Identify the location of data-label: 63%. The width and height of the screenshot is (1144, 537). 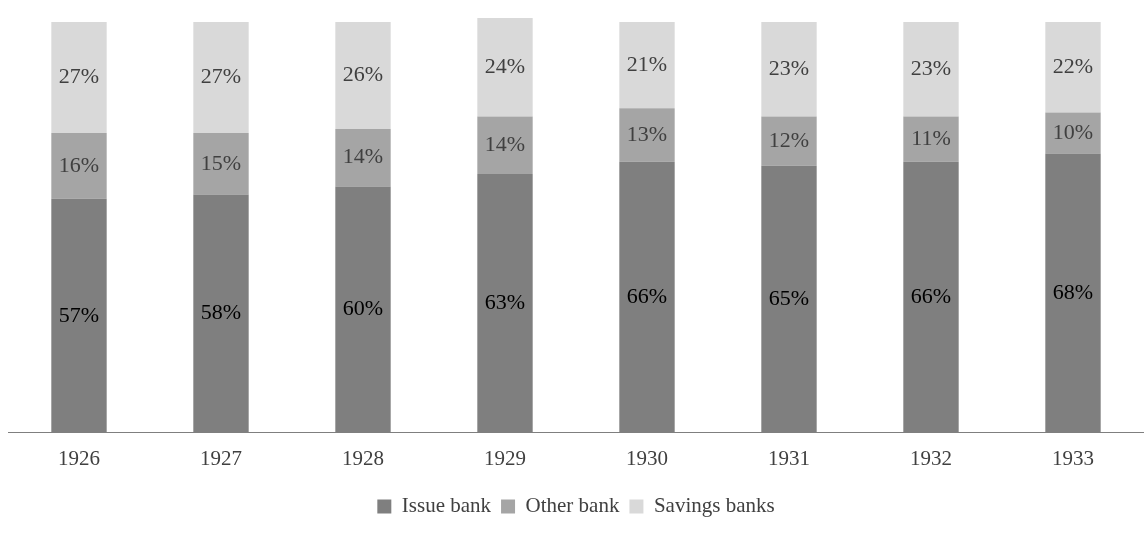
(505, 302).